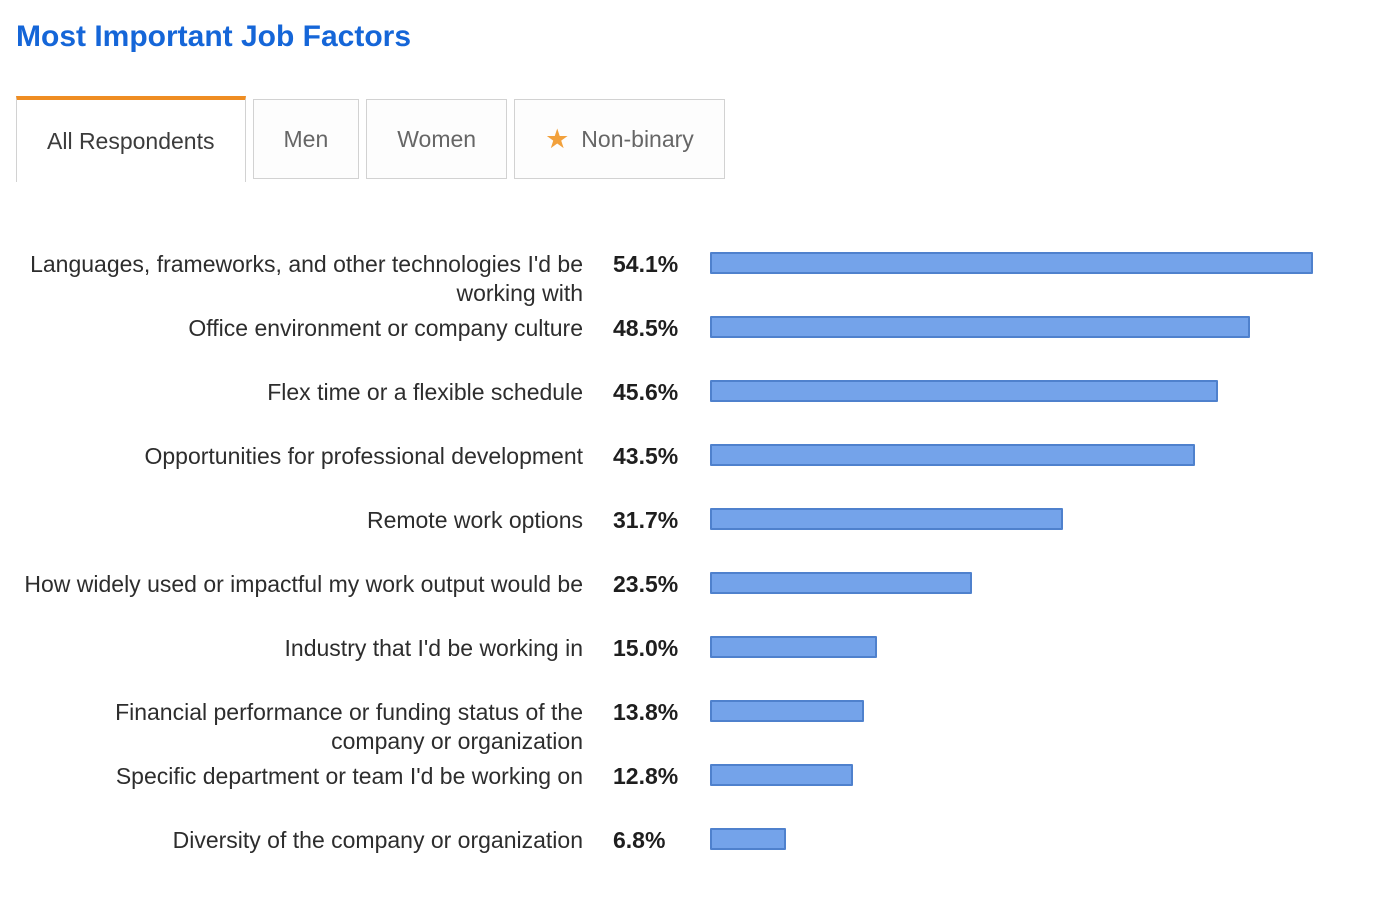  I want to click on tab-all-respondents: All Respondents, so click(131, 139).